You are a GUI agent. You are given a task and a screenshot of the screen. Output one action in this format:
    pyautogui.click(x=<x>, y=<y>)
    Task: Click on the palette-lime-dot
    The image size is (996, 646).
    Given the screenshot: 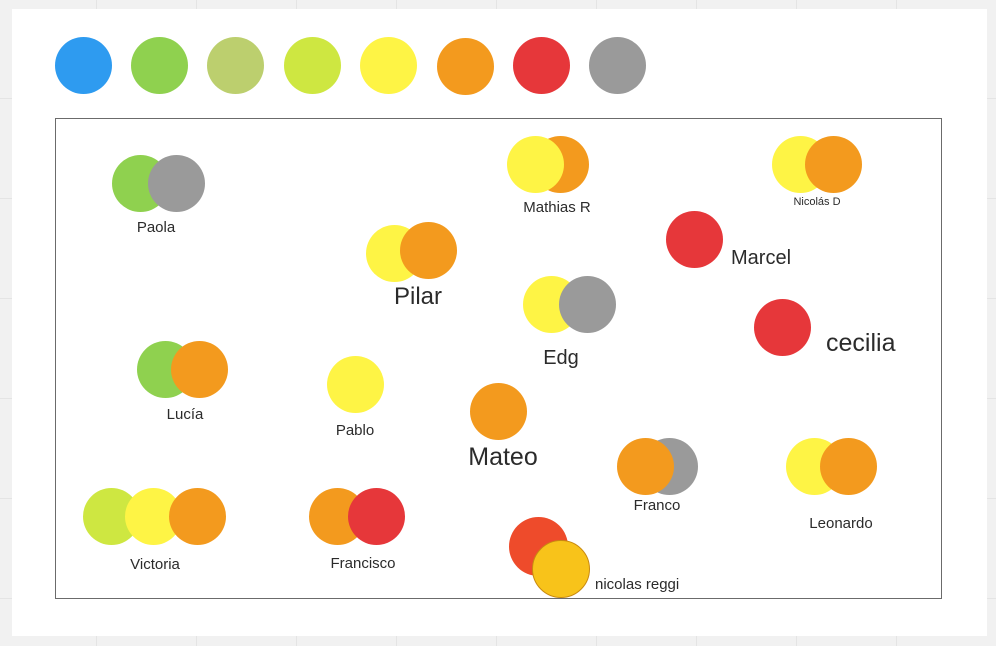 What is the action you would take?
    pyautogui.click(x=312, y=65)
    